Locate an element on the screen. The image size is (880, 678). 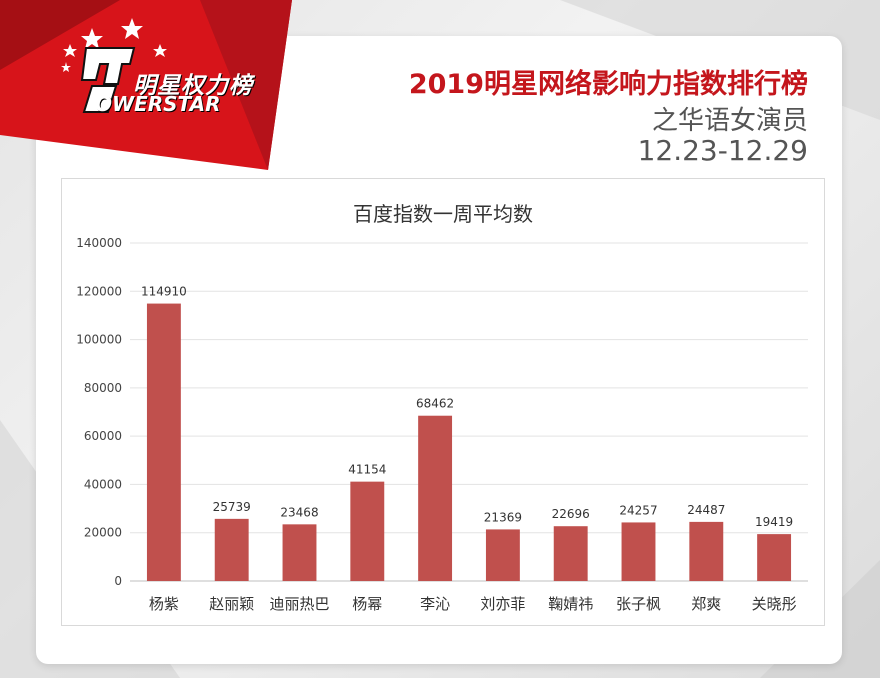
y-axis-ticks: 0 20000 40000 60000 80000 100000 120000 140000 is located at coordinates (99, 412).